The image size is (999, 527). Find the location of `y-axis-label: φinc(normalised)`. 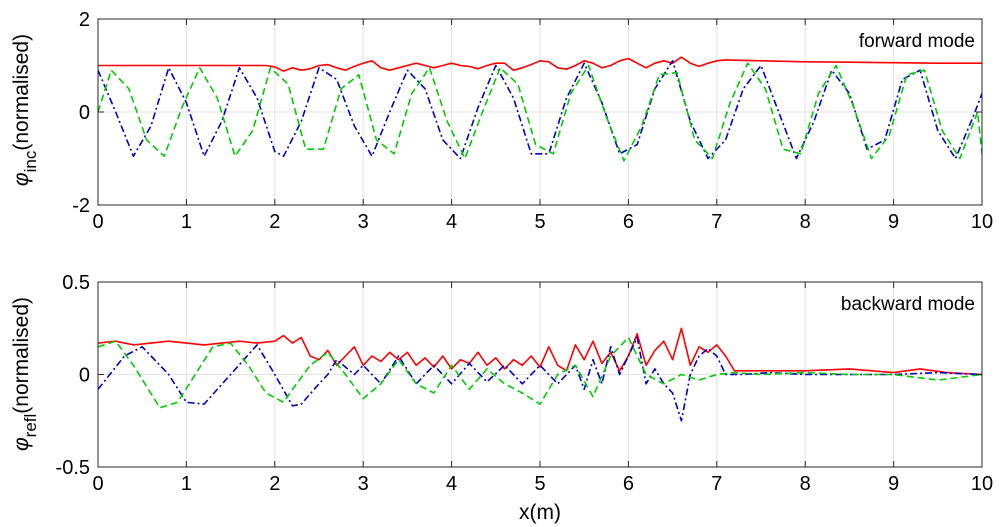

y-axis-label: φinc(normalised) is located at coordinates (25, 110).